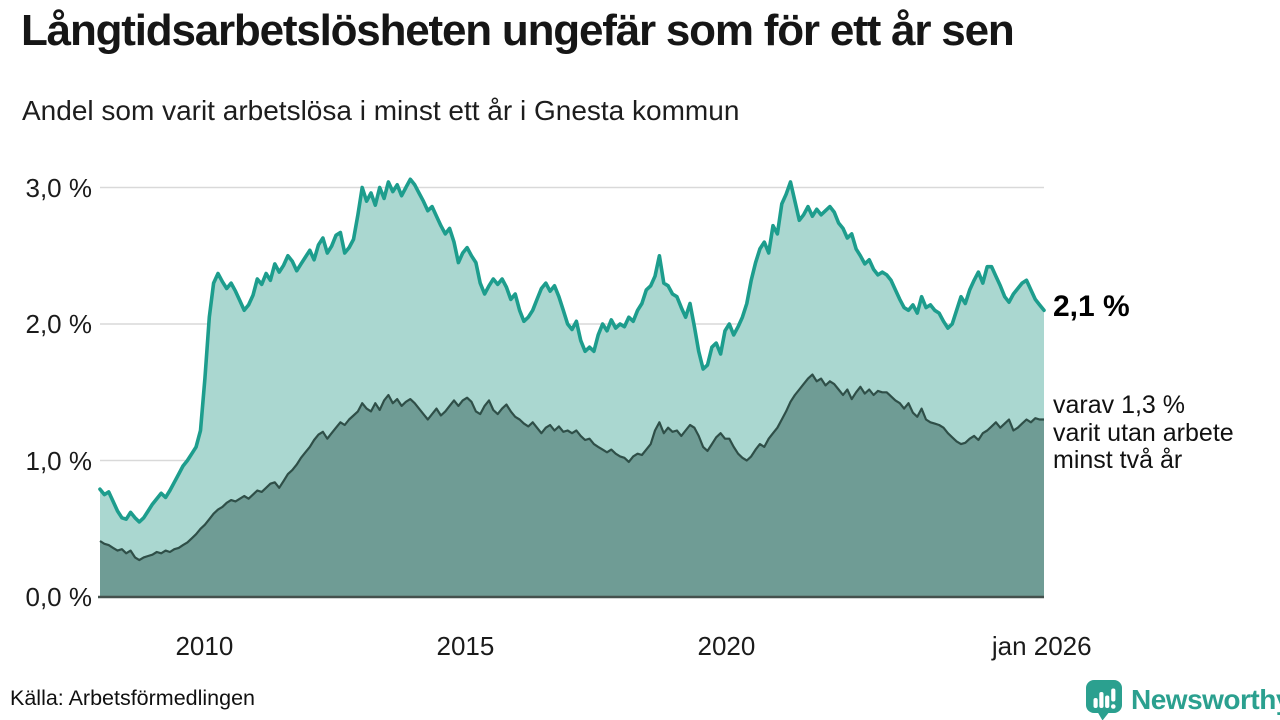  Describe the element at coordinates (465, 646) in the screenshot. I see `x-axis-label-2015: 2015` at that location.